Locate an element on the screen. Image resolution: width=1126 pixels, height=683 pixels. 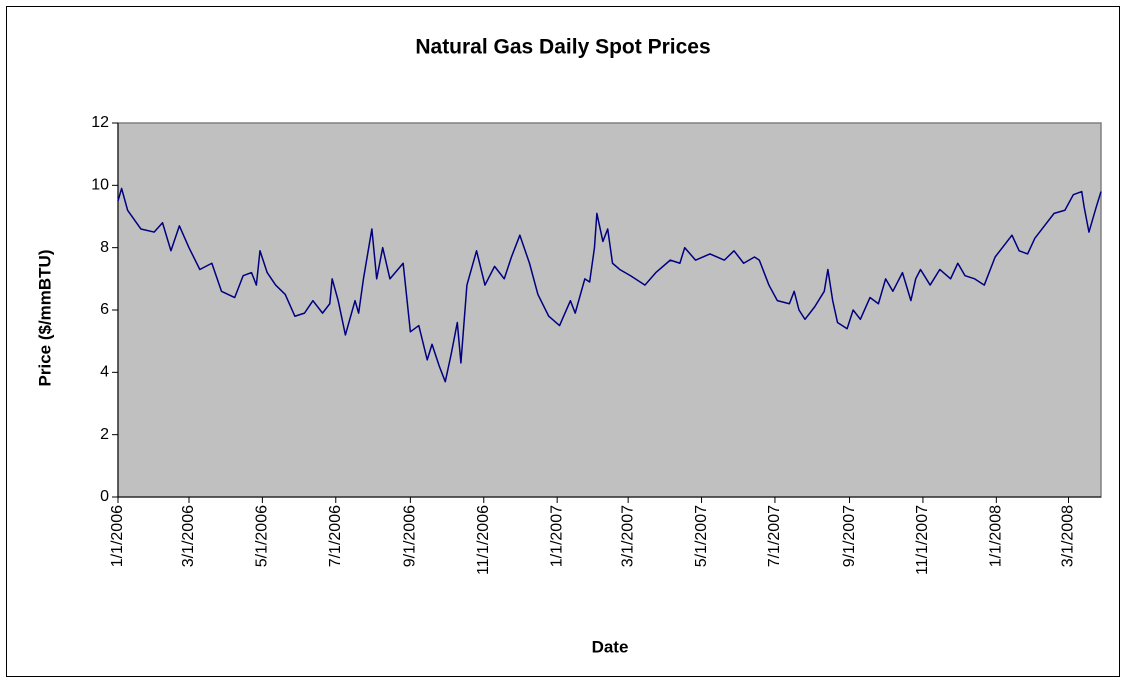
y-tick-label: 10 is located at coordinates (100, 185).